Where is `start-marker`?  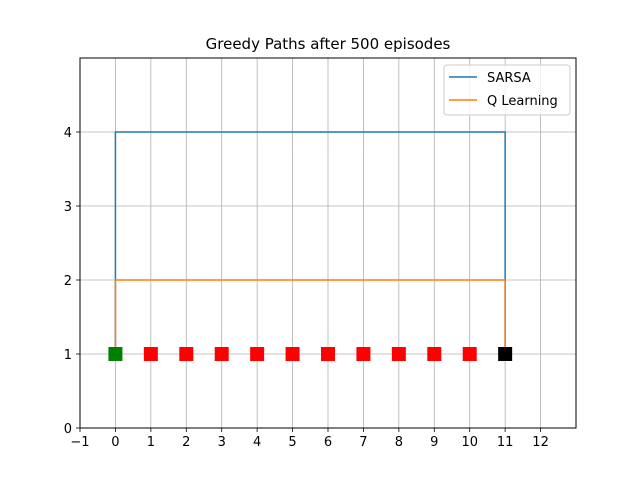
start-marker is located at coordinates (115, 354).